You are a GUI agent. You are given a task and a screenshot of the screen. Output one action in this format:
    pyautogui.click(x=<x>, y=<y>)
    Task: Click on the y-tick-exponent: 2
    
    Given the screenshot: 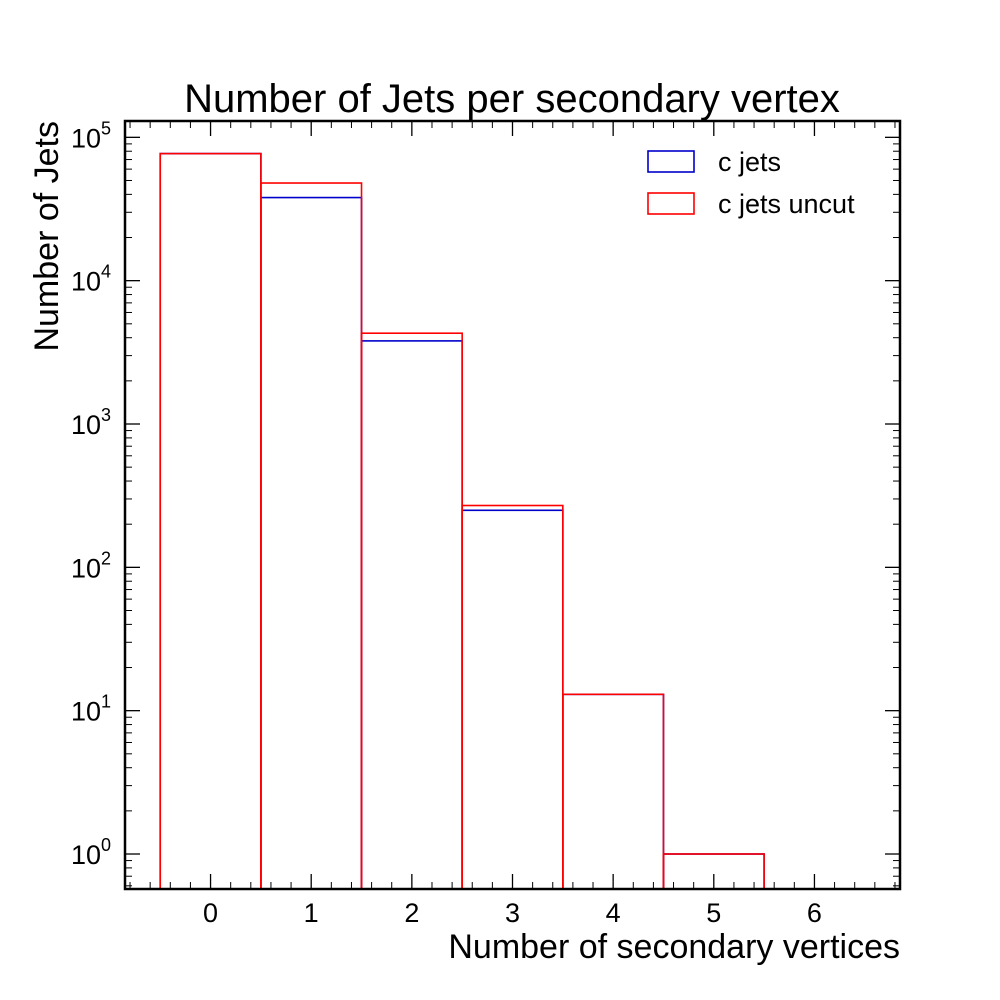 What is the action you would take?
    pyautogui.click(x=106, y=558)
    